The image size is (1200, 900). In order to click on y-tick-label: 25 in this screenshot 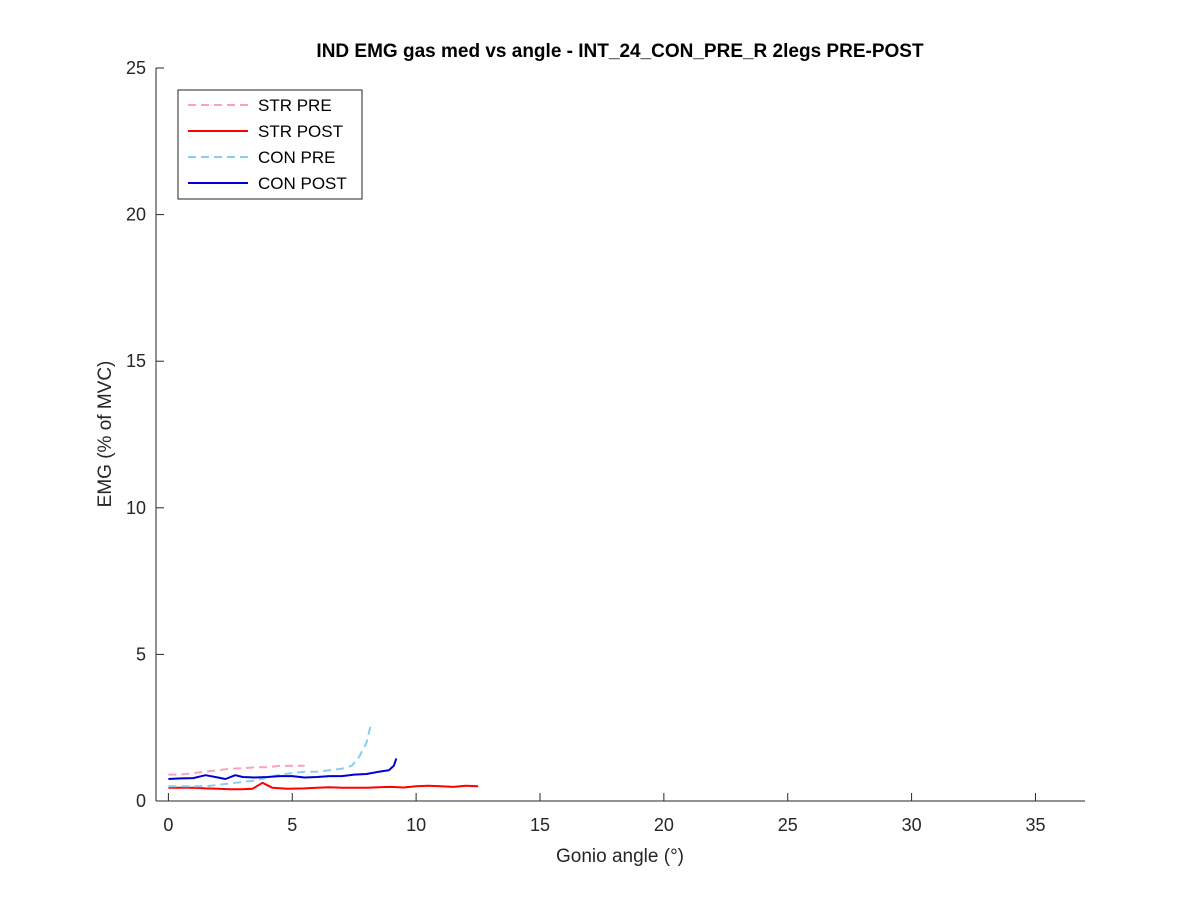, I will do `click(136, 68)`.